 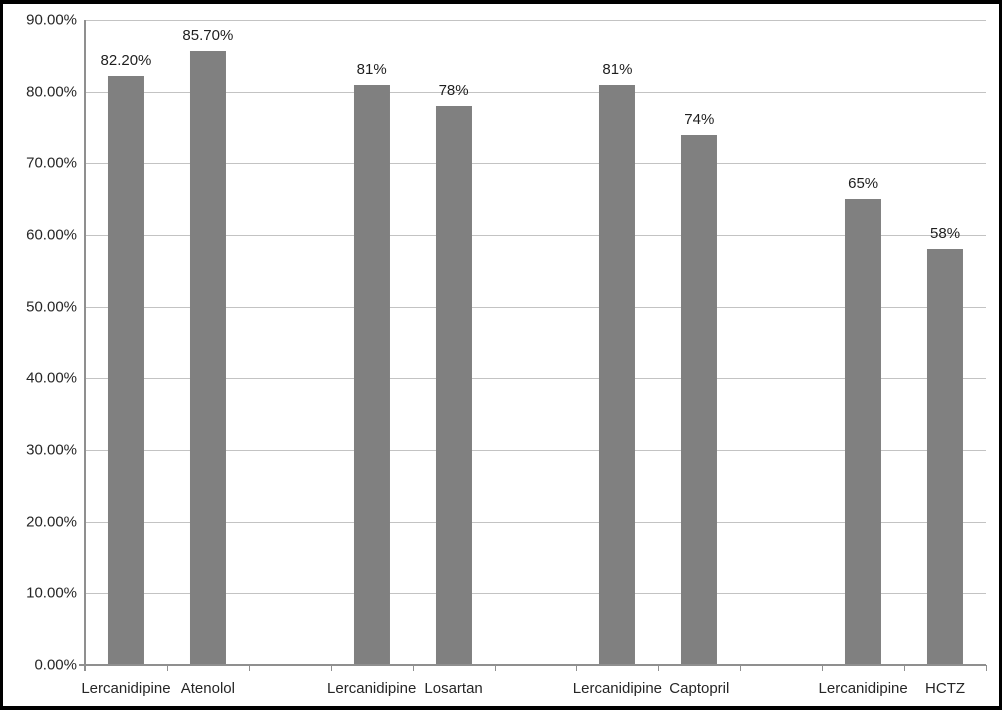 I want to click on bar-value-label: 82.20%, so click(x=126, y=60).